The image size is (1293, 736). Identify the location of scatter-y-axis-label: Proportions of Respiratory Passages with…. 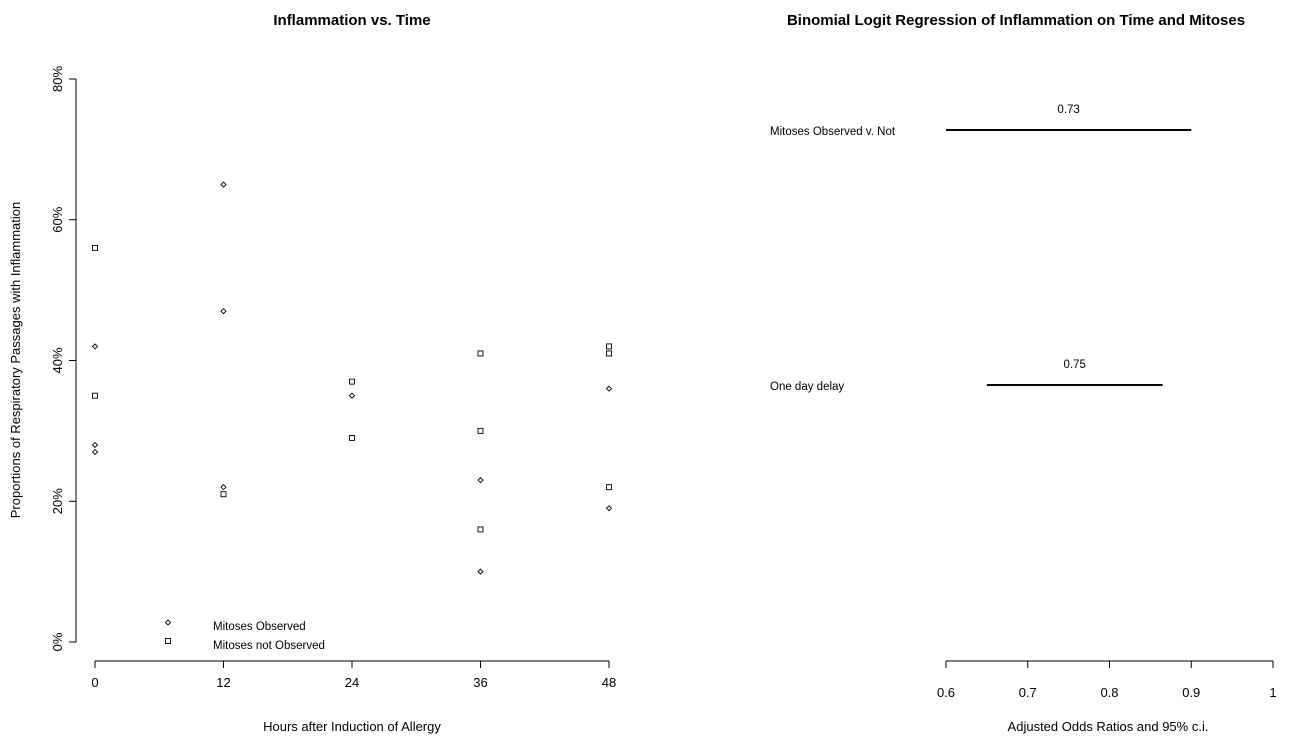
(15, 360).